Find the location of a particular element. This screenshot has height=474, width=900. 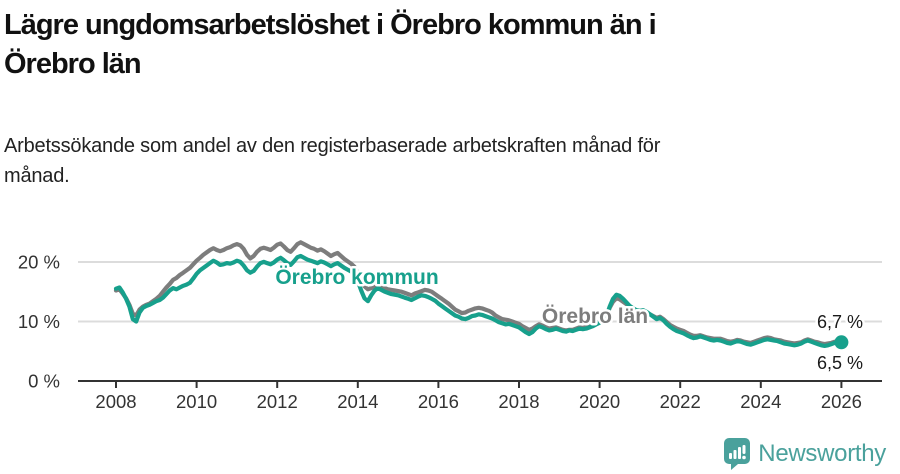

x-tick-label-2020: 2020 is located at coordinates (599, 401).